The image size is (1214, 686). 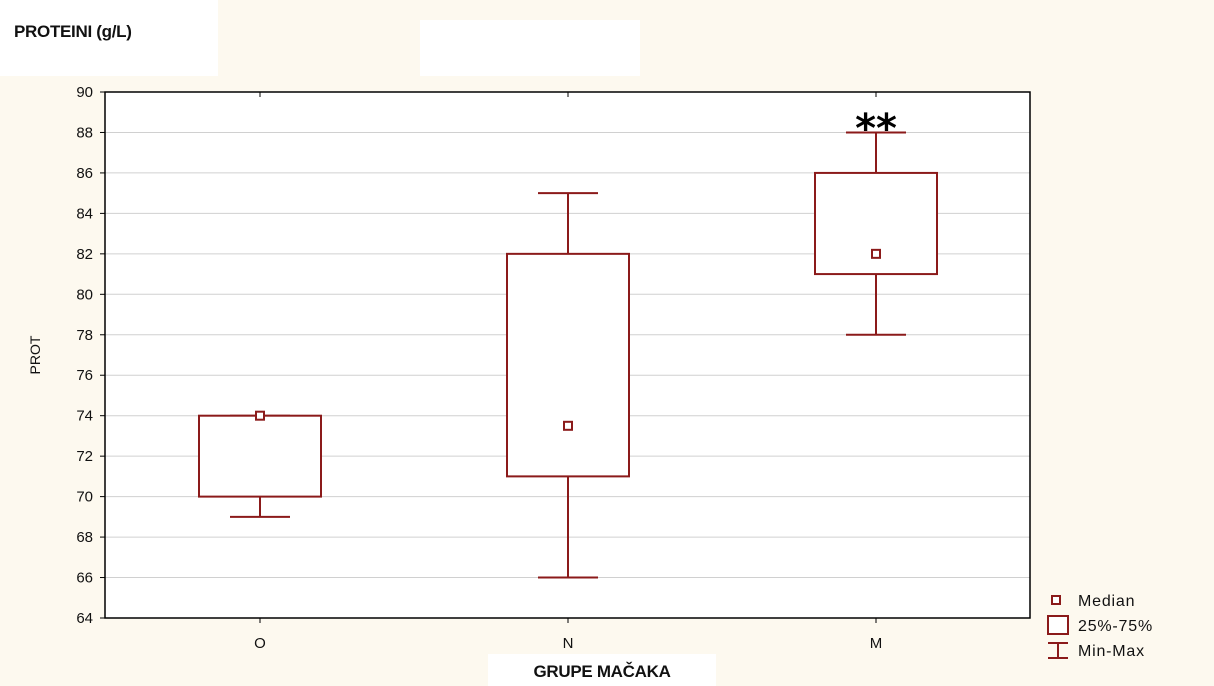 What do you see at coordinates (84, 537) in the screenshot?
I see `y-tick-label: 68` at bounding box center [84, 537].